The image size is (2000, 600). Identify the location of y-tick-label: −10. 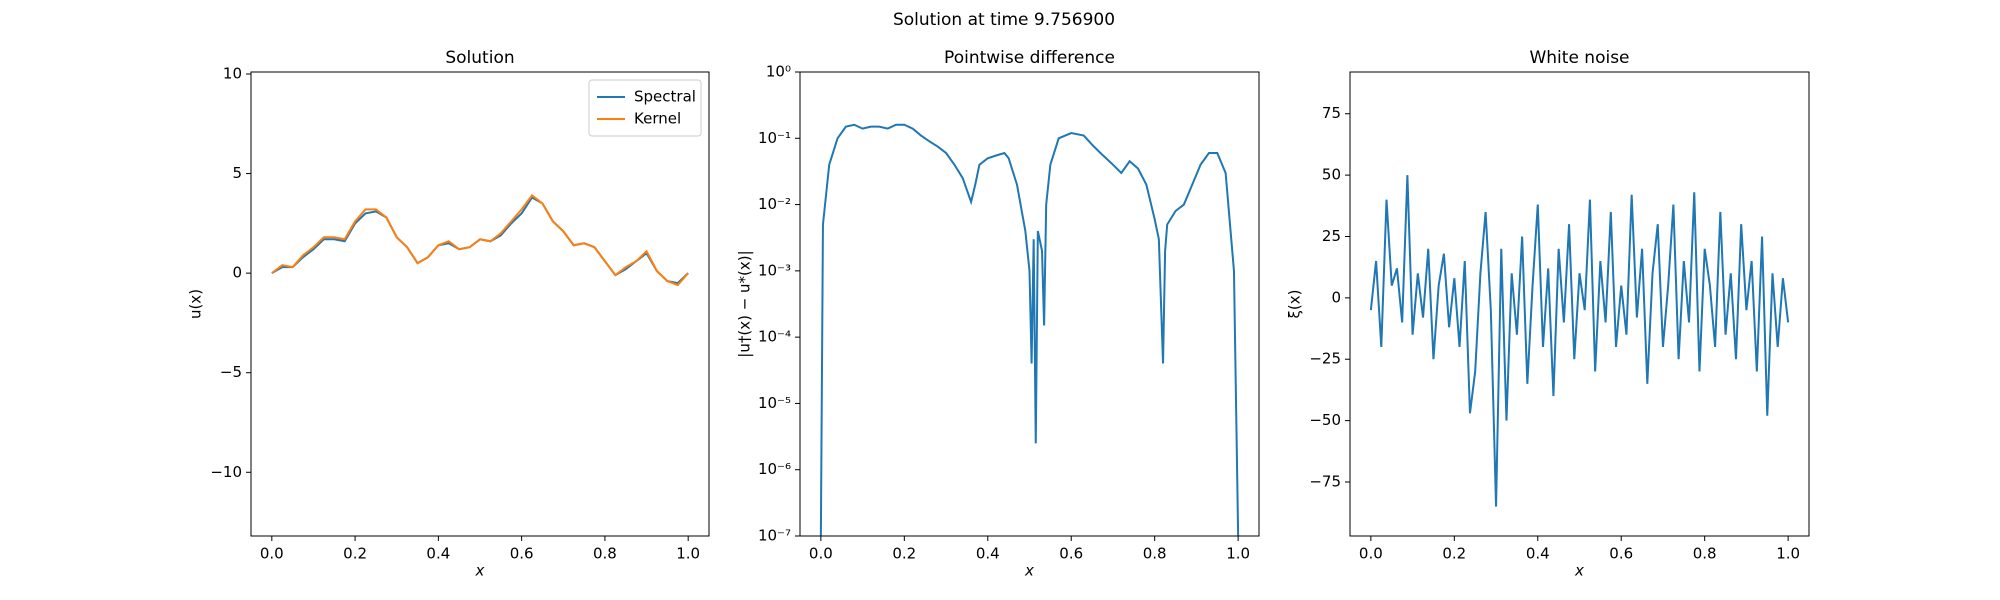
(226, 472).